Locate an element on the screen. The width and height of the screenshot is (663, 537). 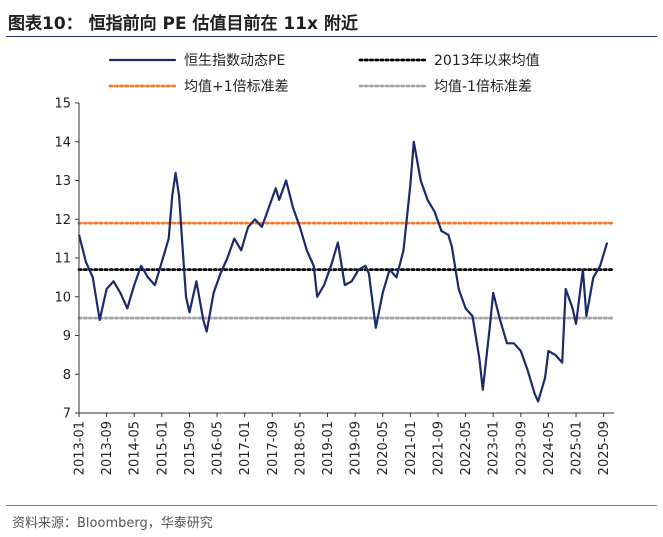
legend-label-1: 2013年以来均值 is located at coordinates (487, 61).